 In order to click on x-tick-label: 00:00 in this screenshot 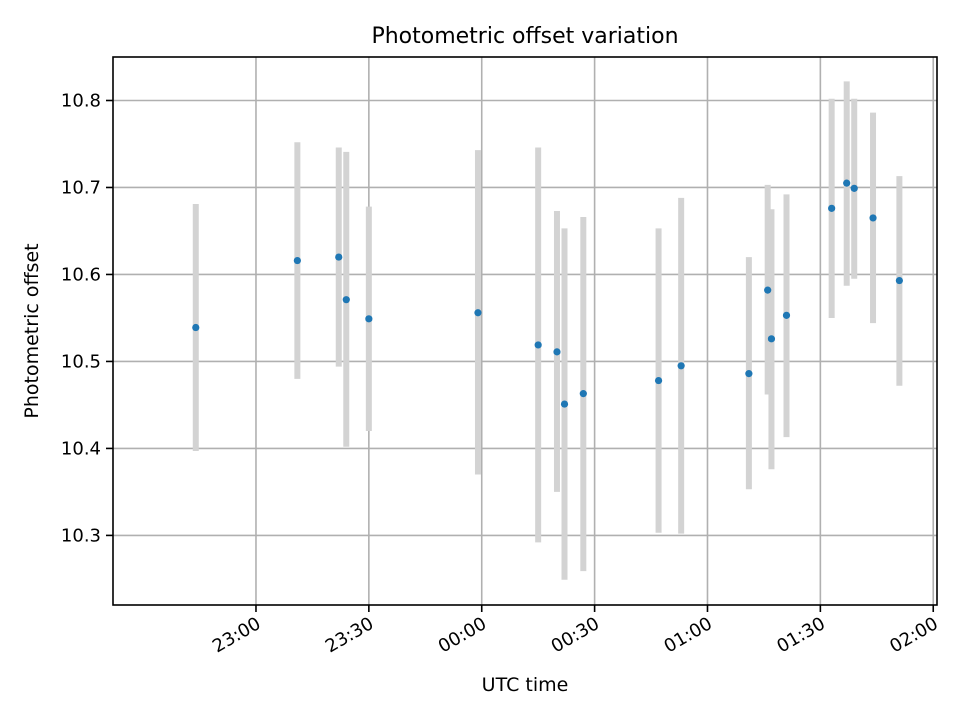, I will do `click(462, 635)`.